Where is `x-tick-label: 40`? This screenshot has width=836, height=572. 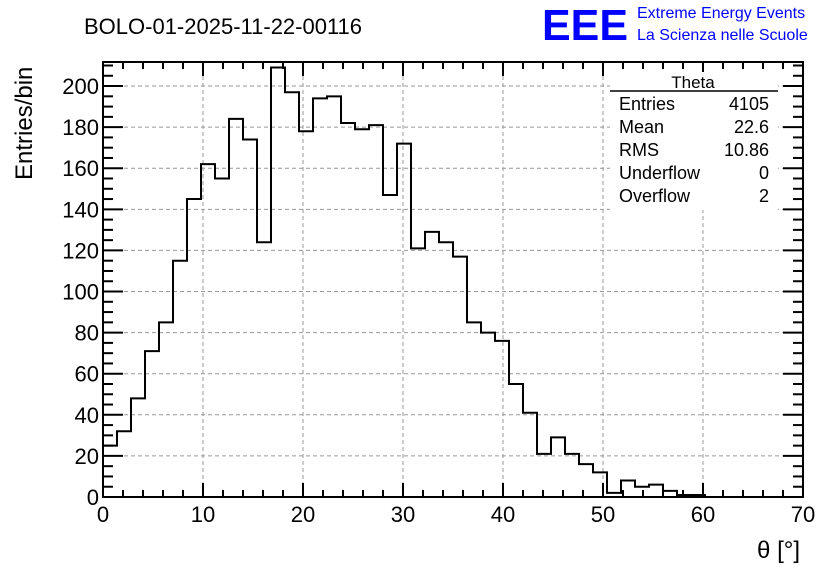
x-tick-label: 40 is located at coordinates (503, 514).